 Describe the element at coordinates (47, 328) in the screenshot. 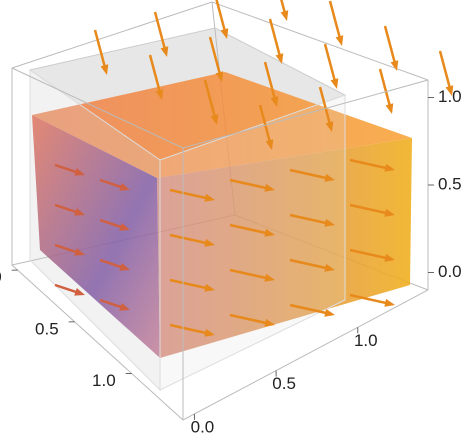

I see `x-tick-label: 0.5` at that location.